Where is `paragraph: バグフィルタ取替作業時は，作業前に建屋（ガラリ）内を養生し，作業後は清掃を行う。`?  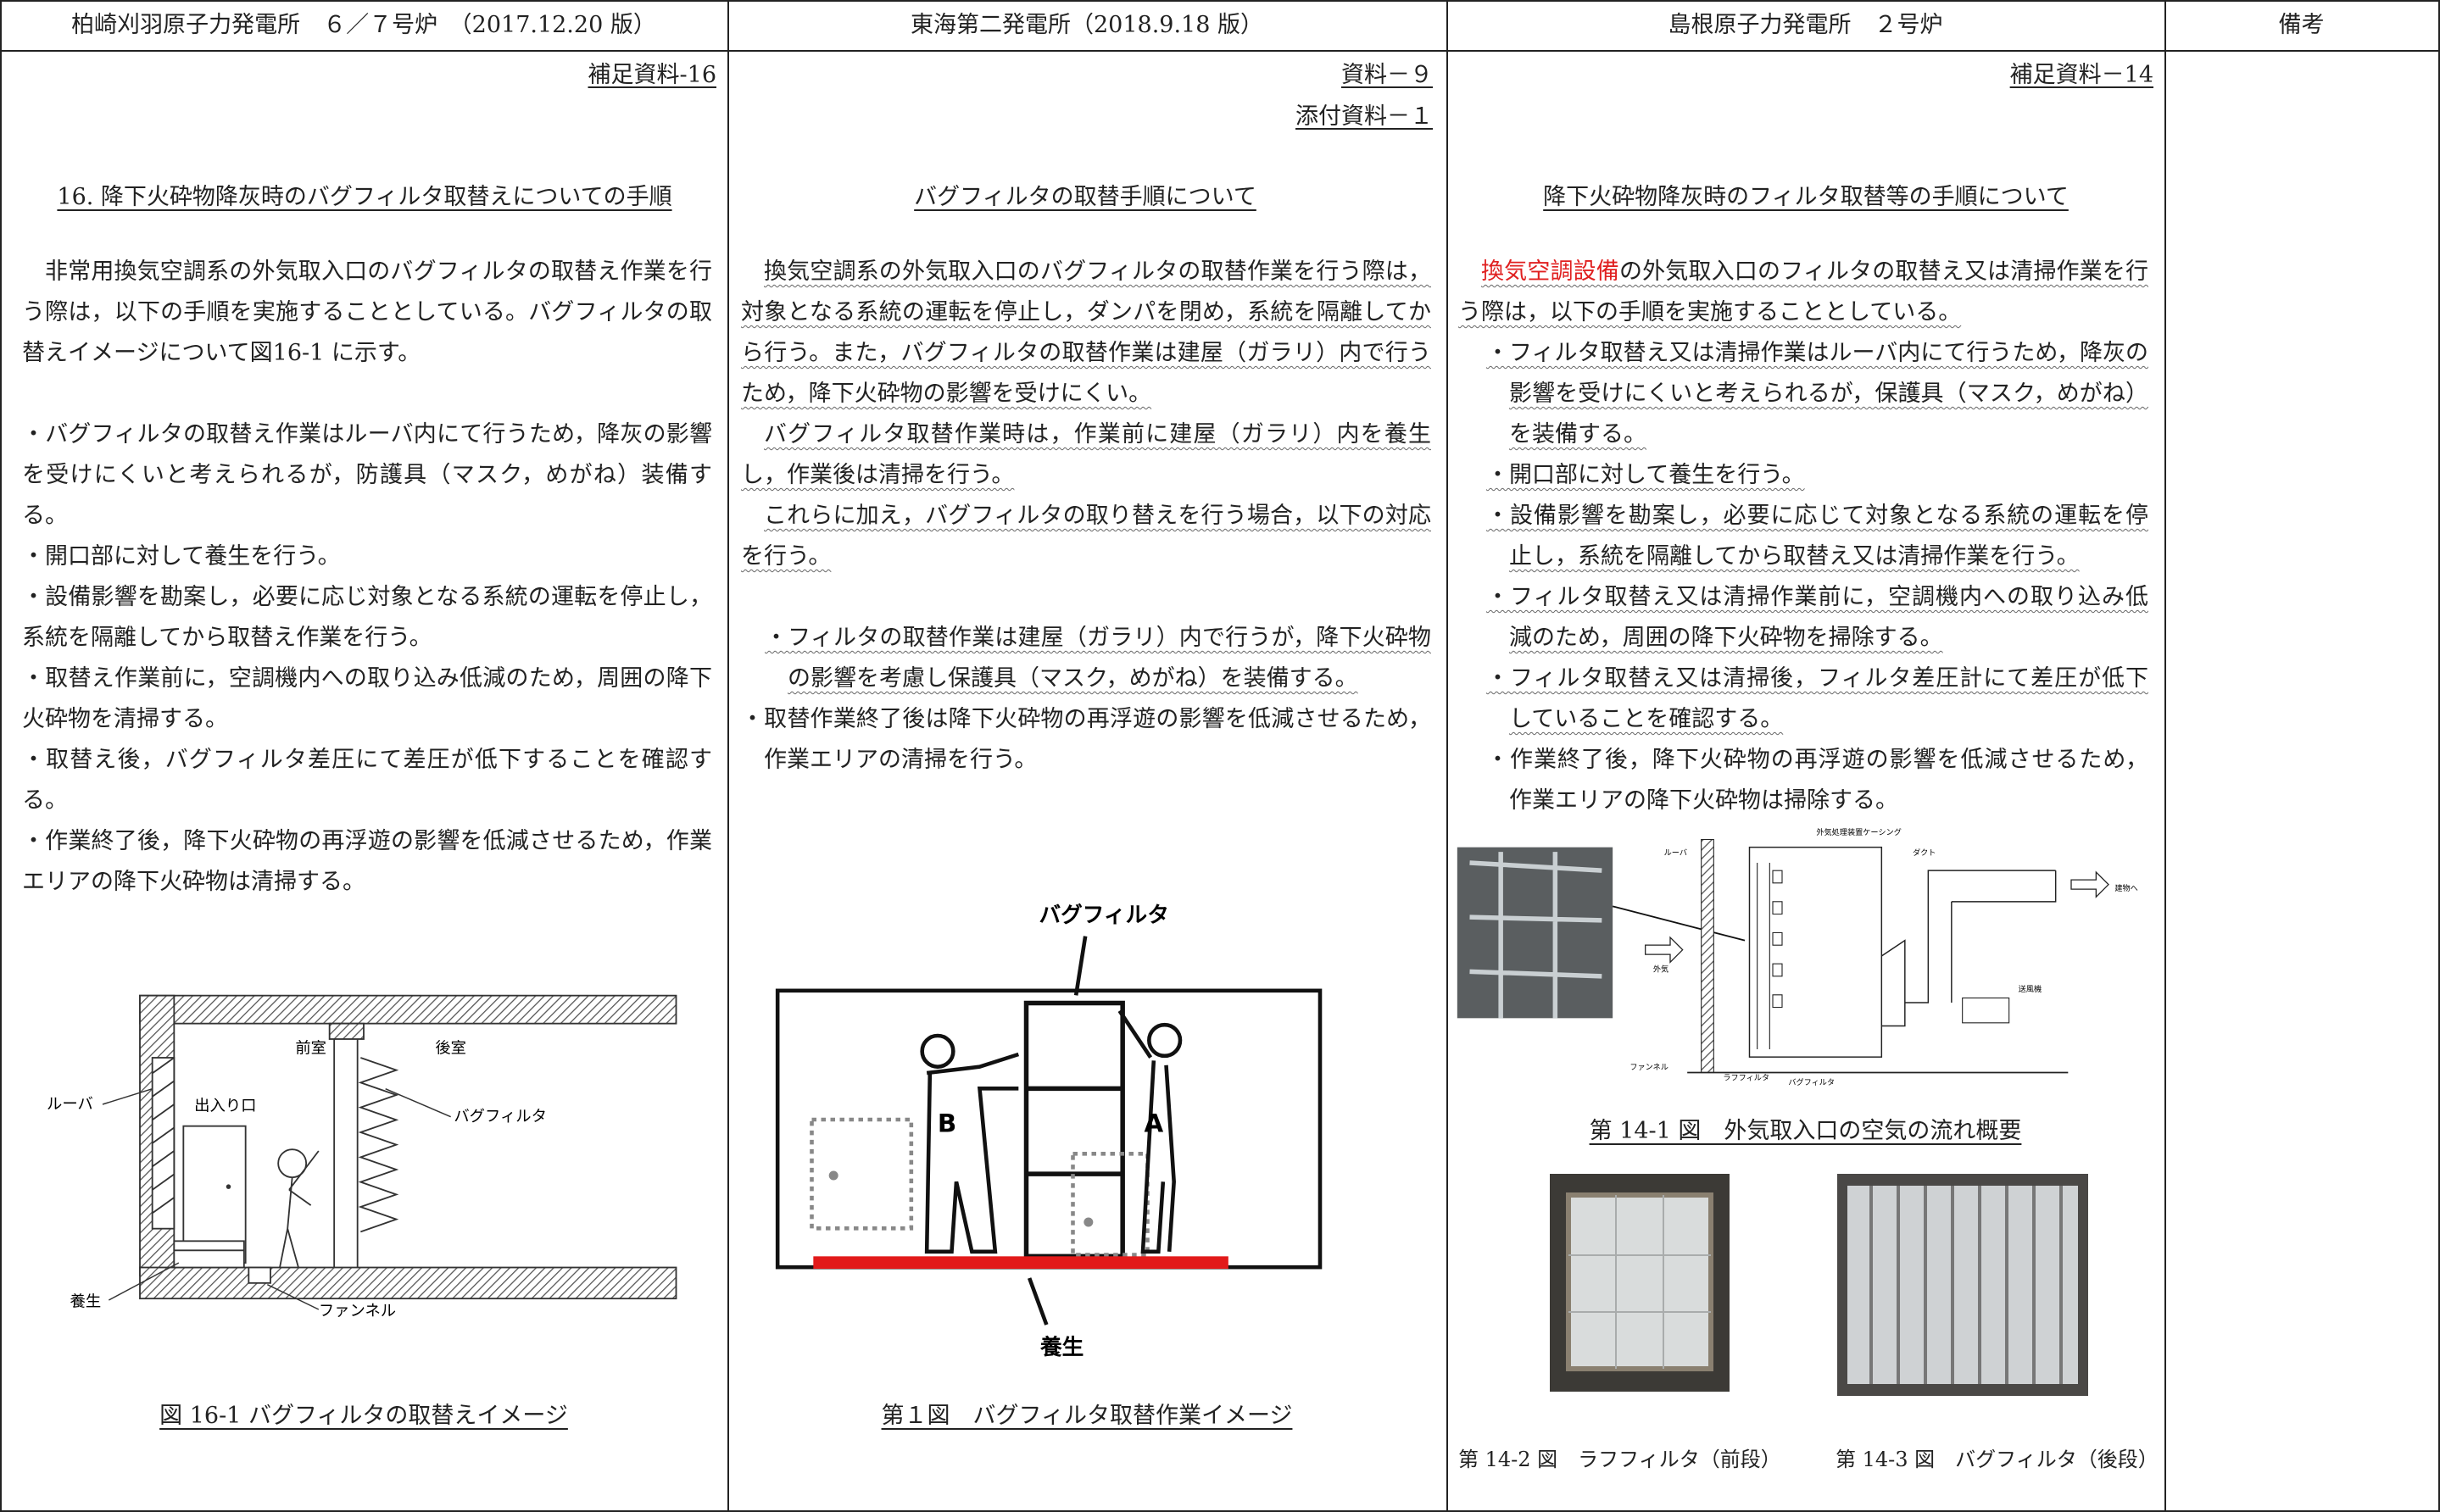
paragraph: バグフィルタ取替作業時は，作業前に建屋（ガラリ）内を養生し，作業後は清掃を行う。 is located at coordinates (1086, 455).